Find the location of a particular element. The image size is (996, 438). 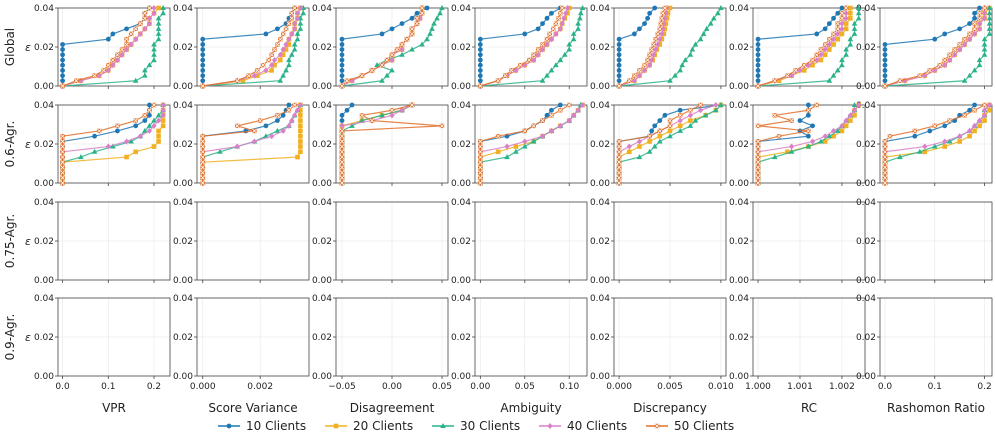

series-4-r0-c1 is located at coordinates (248, 47).